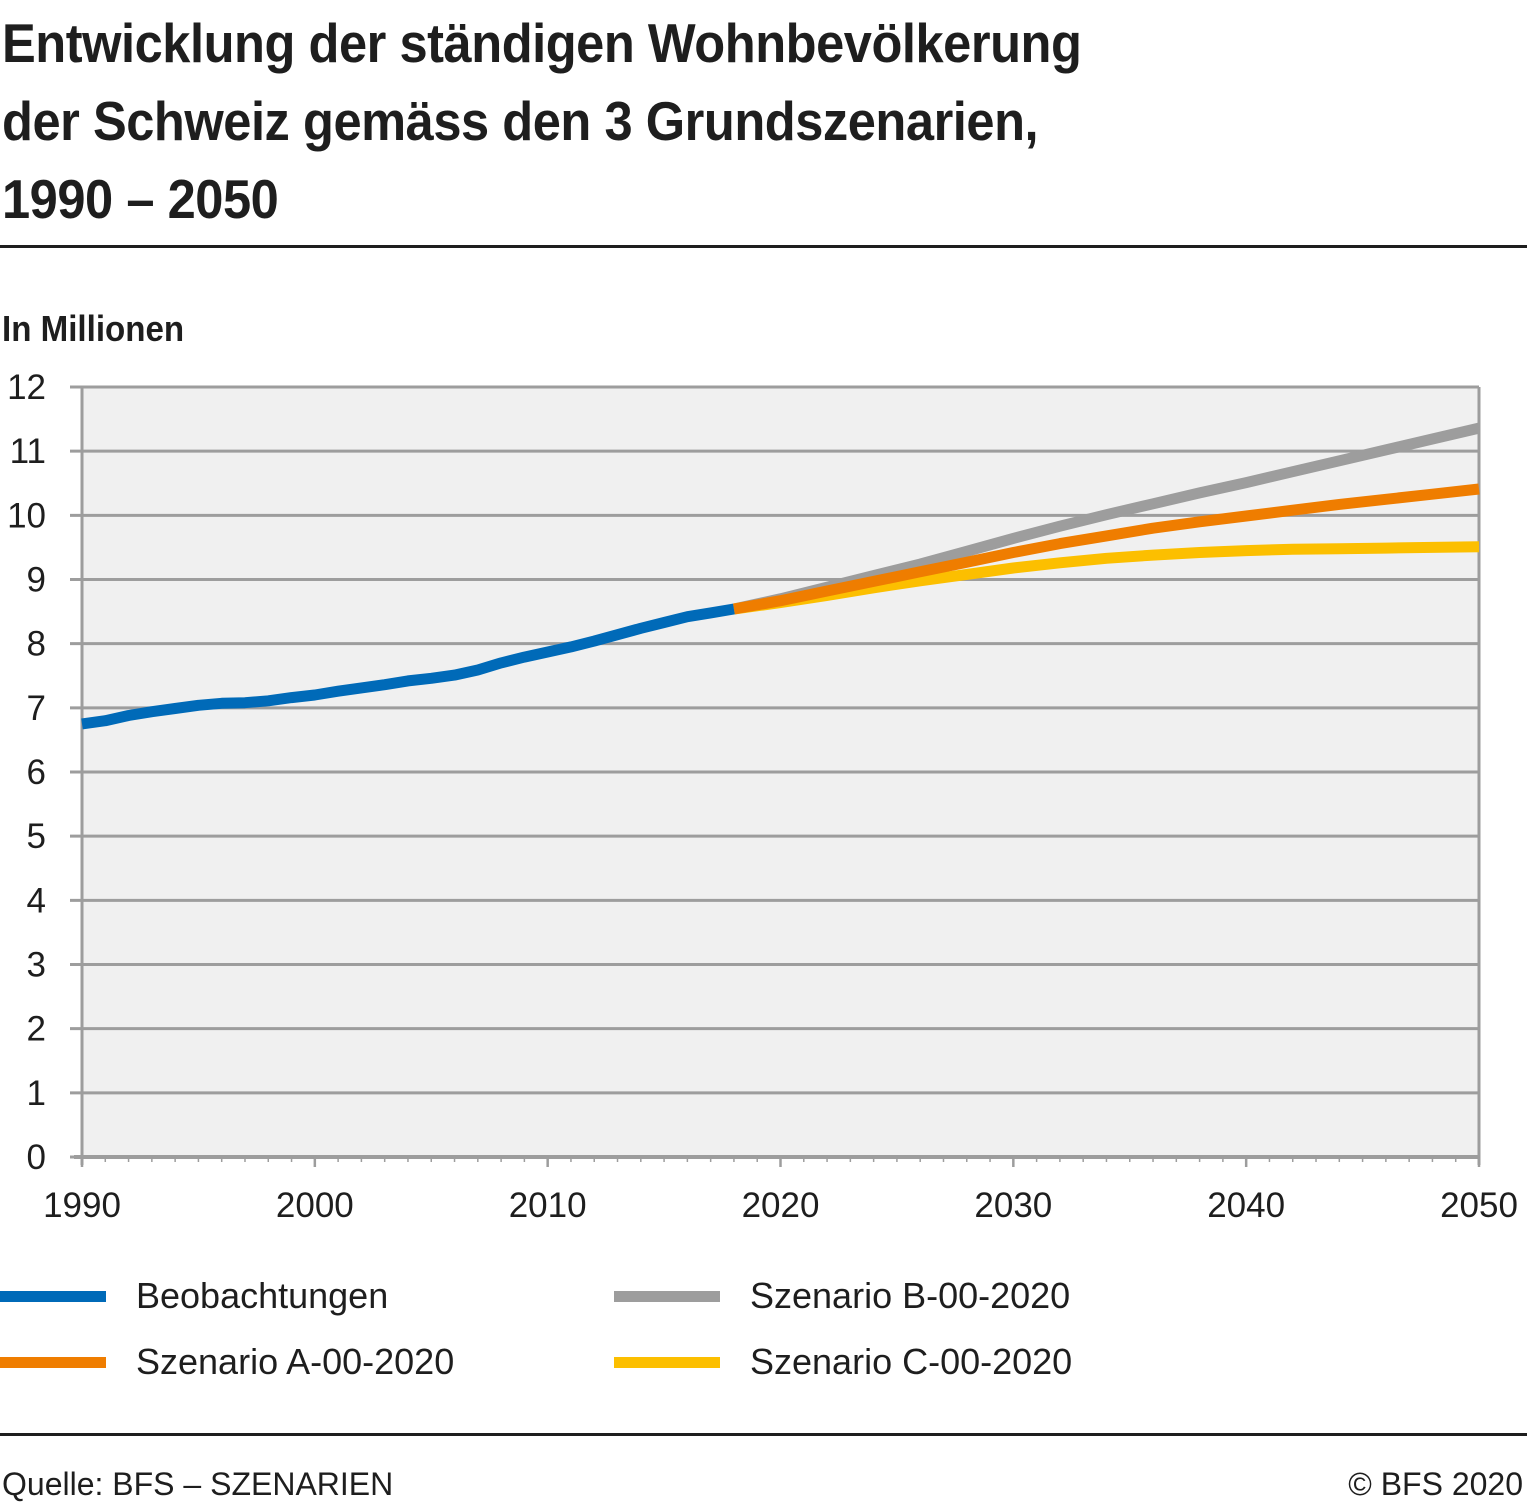 The image size is (1527, 1509). Describe the element at coordinates (763, 1434) in the screenshot. I see `footer-divider` at that location.